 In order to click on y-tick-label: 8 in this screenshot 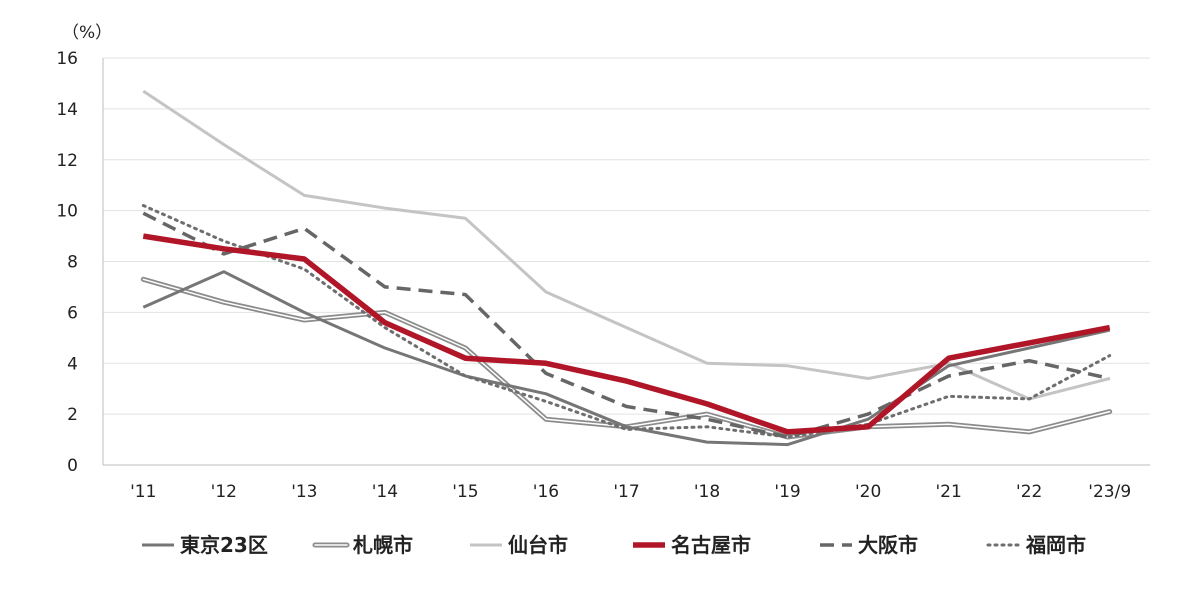, I will do `click(72, 263)`.